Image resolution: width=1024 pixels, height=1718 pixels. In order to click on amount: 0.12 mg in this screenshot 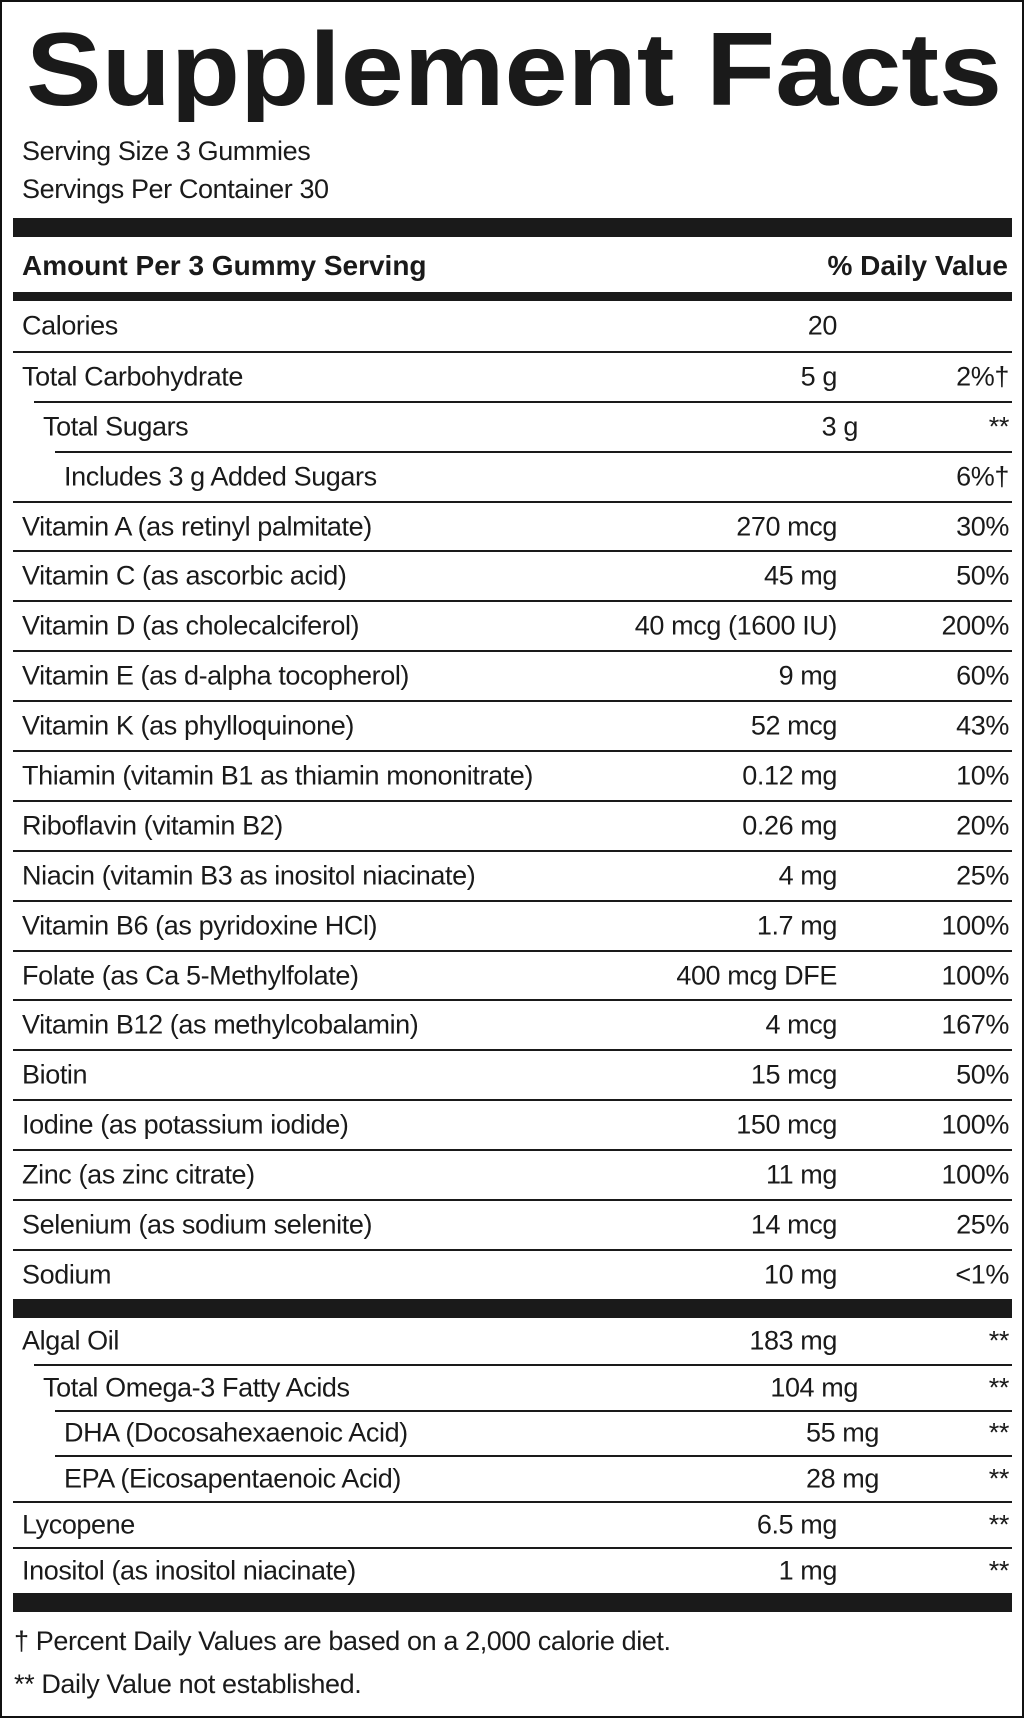, I will do `click(789, 775)`.